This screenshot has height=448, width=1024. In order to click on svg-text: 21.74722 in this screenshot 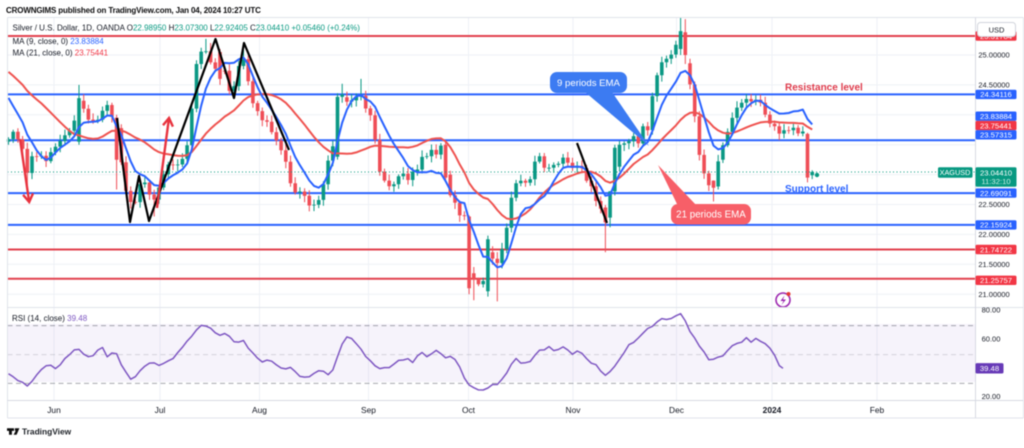, I will do `click(996, 249)`.